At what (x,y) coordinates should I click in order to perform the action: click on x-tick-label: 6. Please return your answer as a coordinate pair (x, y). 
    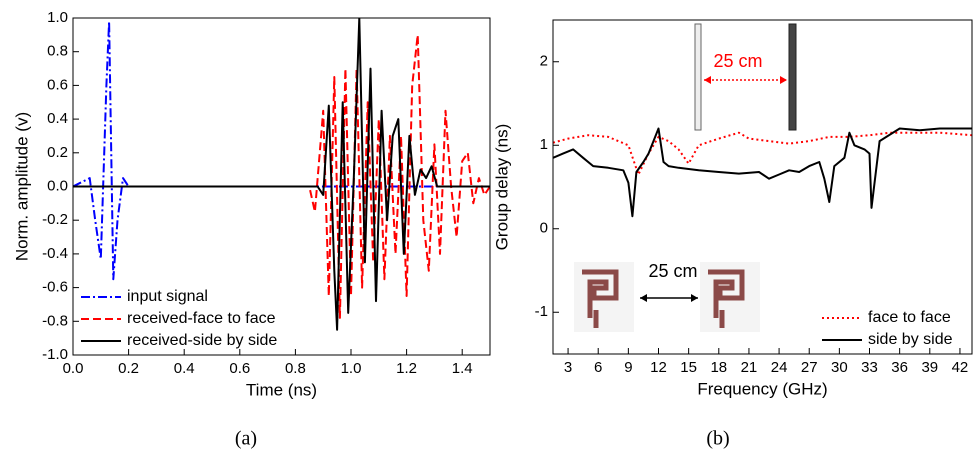
    Looking at the image, I should click on (598, 367).